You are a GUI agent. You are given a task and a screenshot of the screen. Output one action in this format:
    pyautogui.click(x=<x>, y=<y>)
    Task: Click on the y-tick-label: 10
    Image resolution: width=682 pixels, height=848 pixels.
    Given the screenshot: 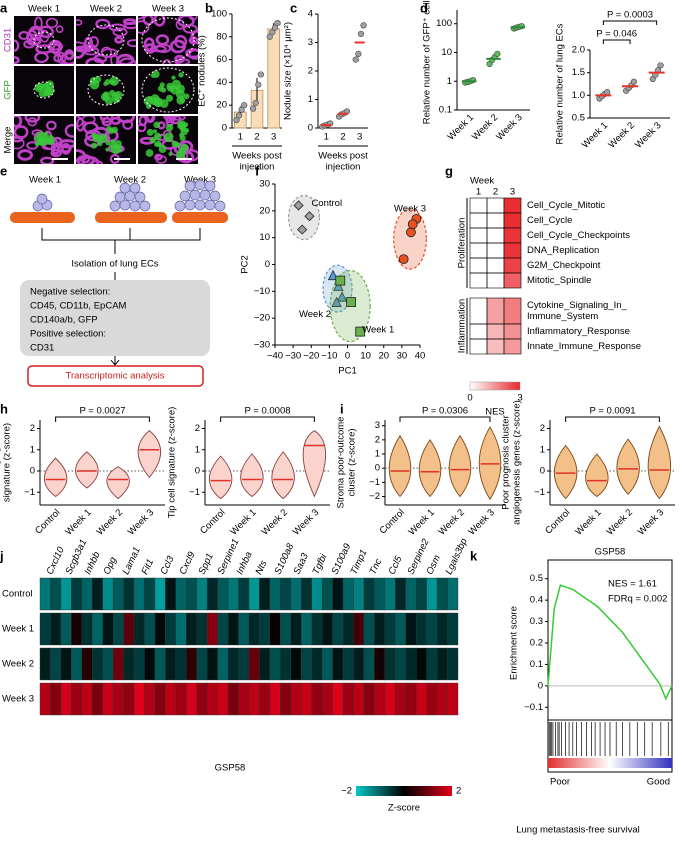 What is the action you would take?
    pyautogui.click(x=446, y=52)
    